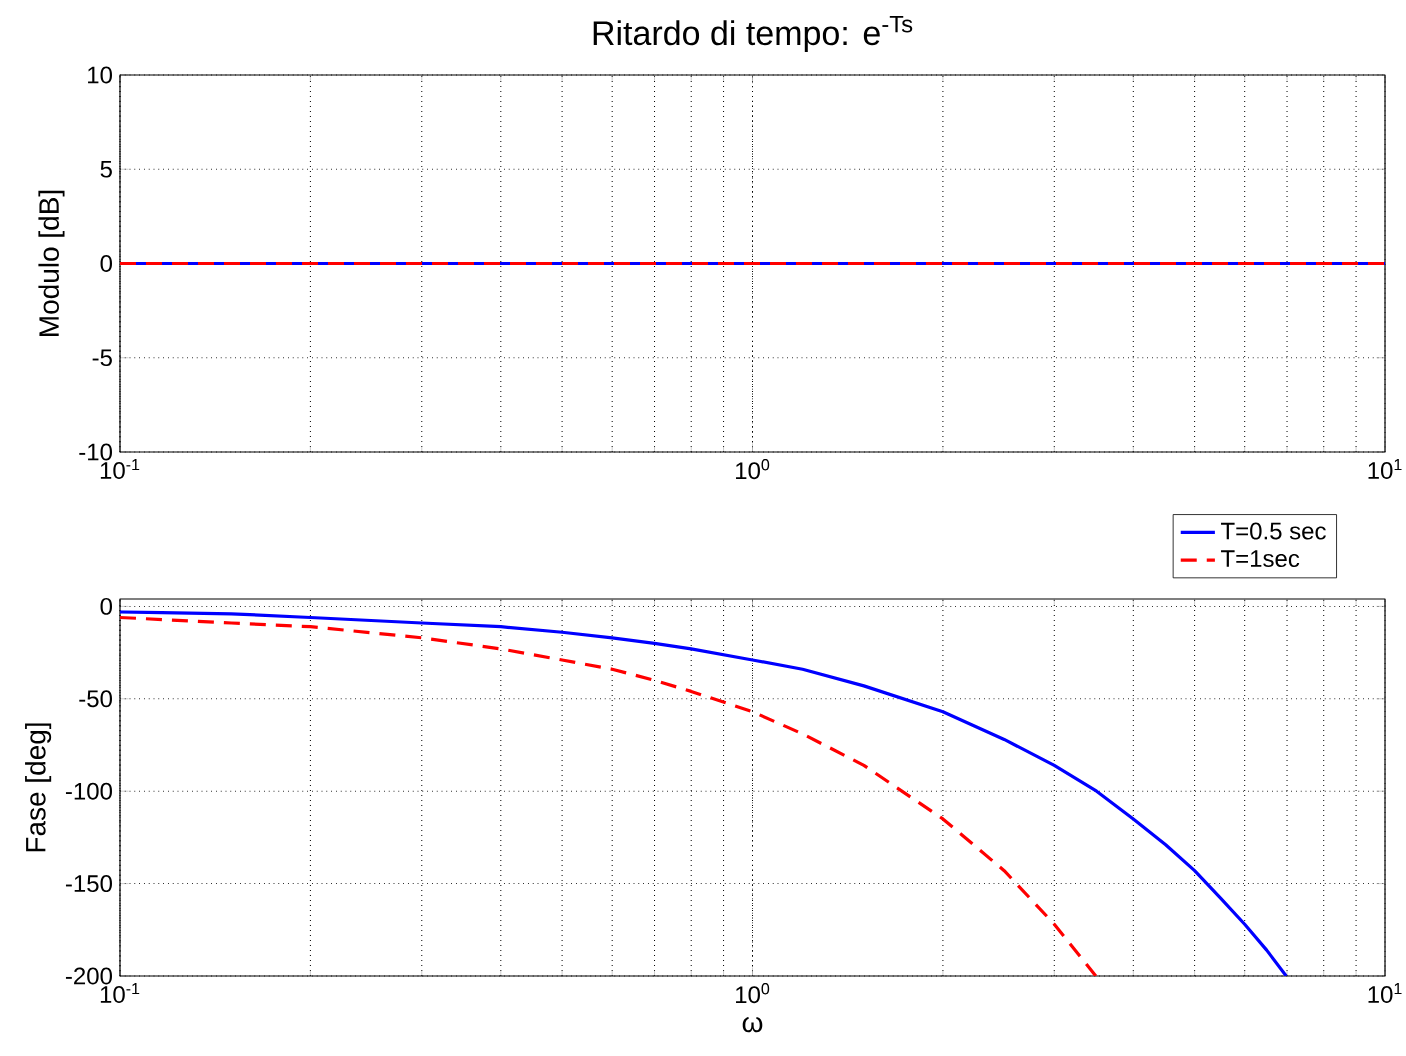 The width and height of the screenshot is (1406, 1056). I want to click on legend-label: T=1sec, so click(1260, 559).